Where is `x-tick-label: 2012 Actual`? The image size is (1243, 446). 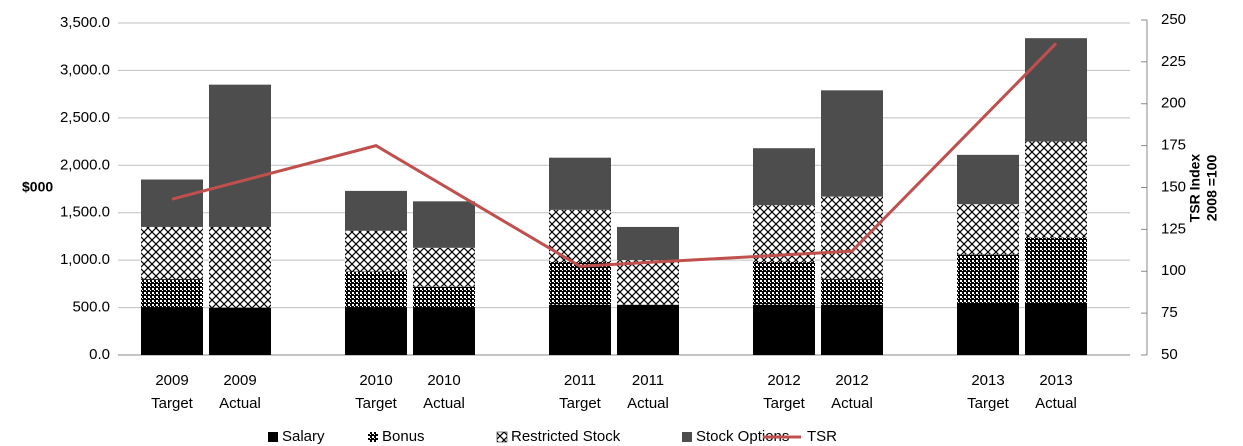
x-tick-label: 2012 Actual is located at coordinates (852, 392).